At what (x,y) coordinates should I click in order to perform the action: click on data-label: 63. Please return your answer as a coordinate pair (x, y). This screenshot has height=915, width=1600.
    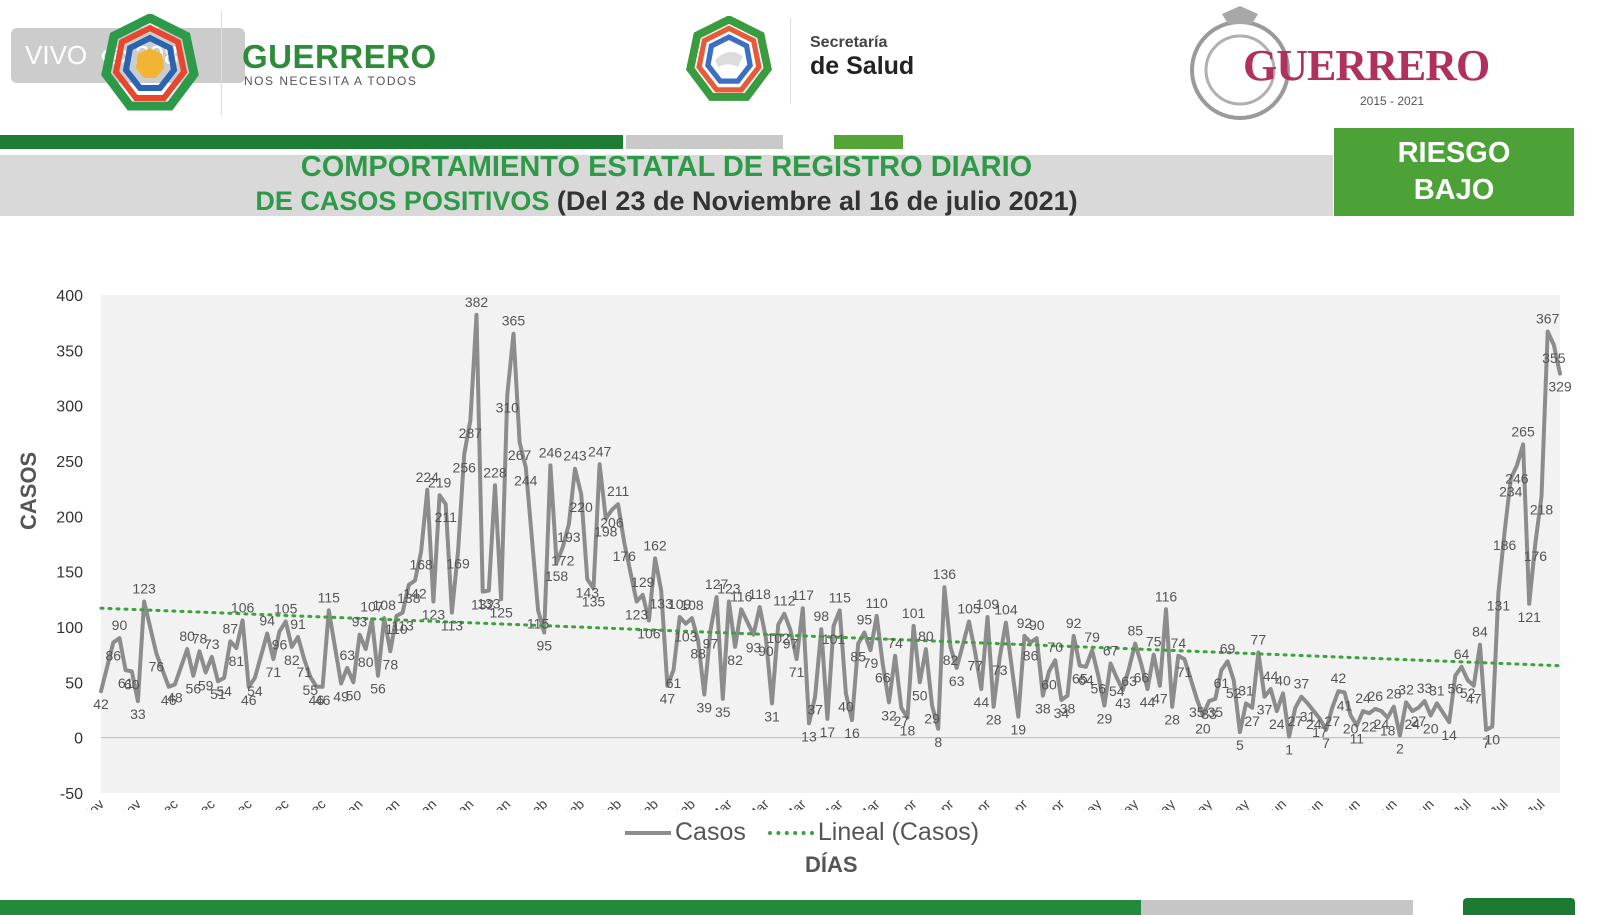
    Looking at the image, I should click on (1129, 681).